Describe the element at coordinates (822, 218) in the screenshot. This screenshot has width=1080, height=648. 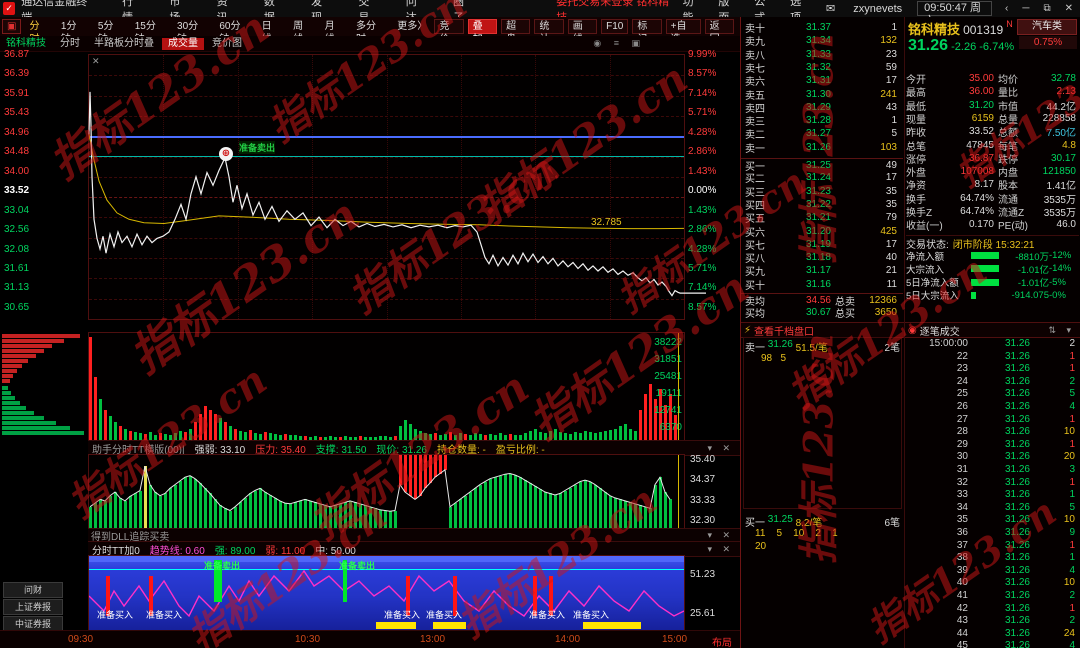
I see `bid-row: 买五 31.21 79` at that location.